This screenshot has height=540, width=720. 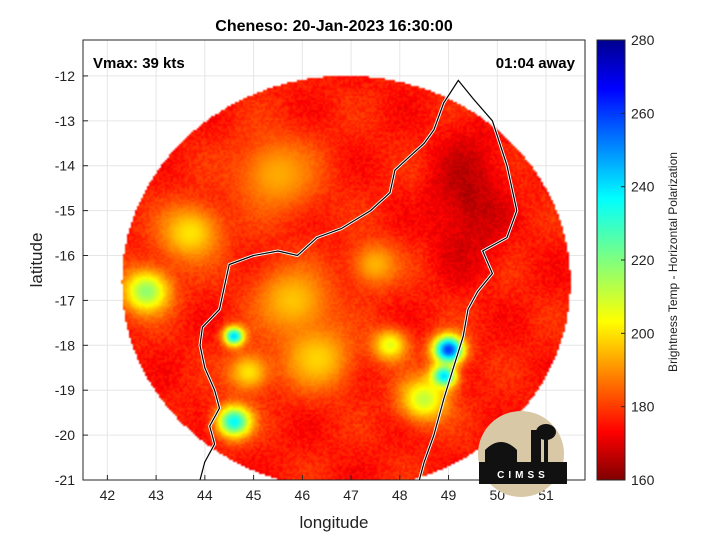 I want to click on x-axis-label: longitude, so click(x=333, y=522).